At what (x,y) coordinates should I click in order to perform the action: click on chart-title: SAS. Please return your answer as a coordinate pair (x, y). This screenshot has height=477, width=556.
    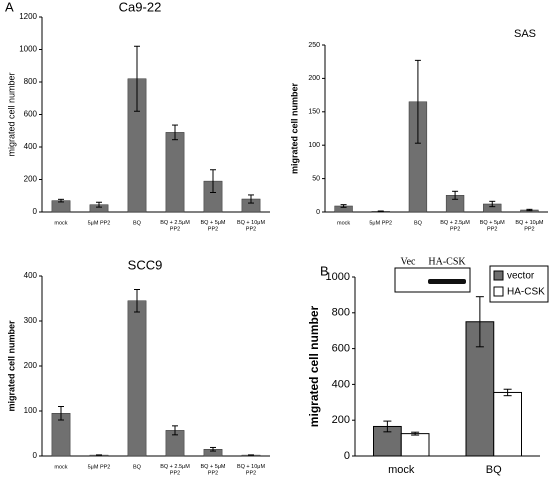
    Looking at the image, I should click on (525, 34).